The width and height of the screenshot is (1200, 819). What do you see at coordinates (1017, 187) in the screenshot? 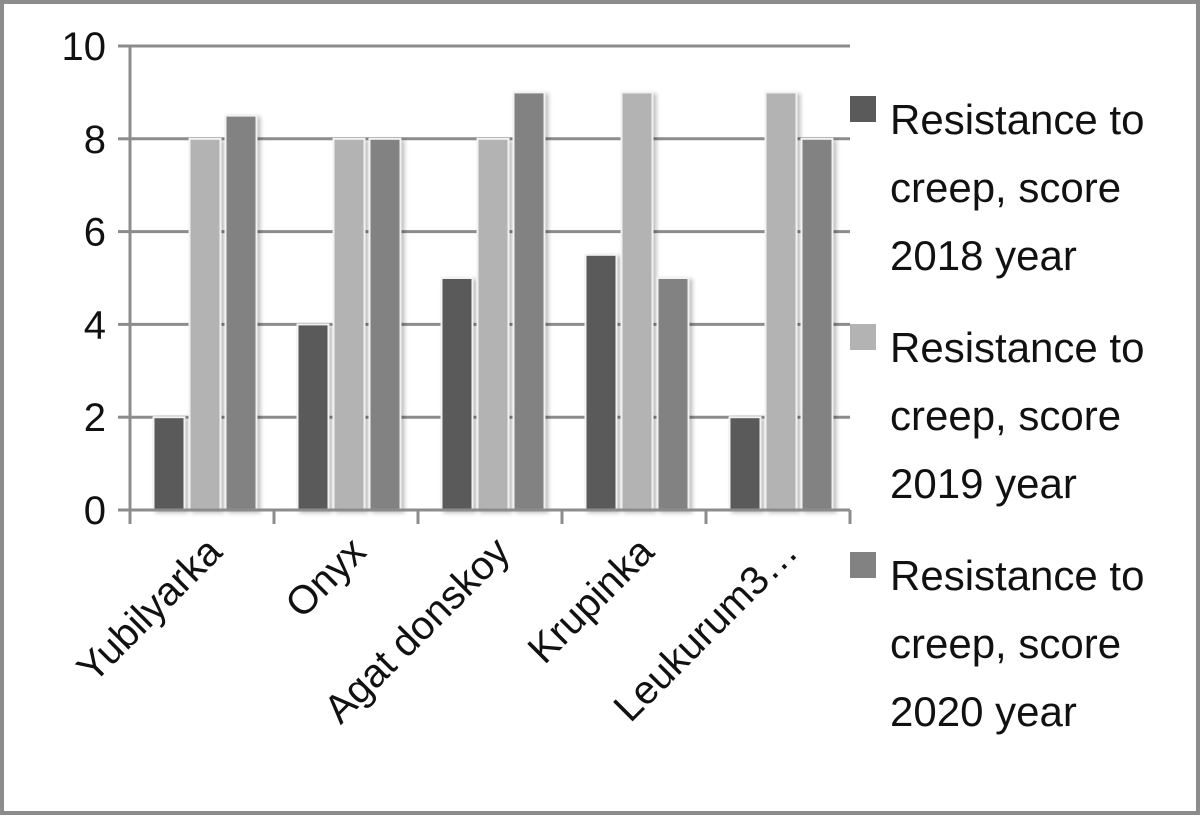
I see `legend-label: Resistance to creep, score 2018 year` at bounding box center [1017, 187].